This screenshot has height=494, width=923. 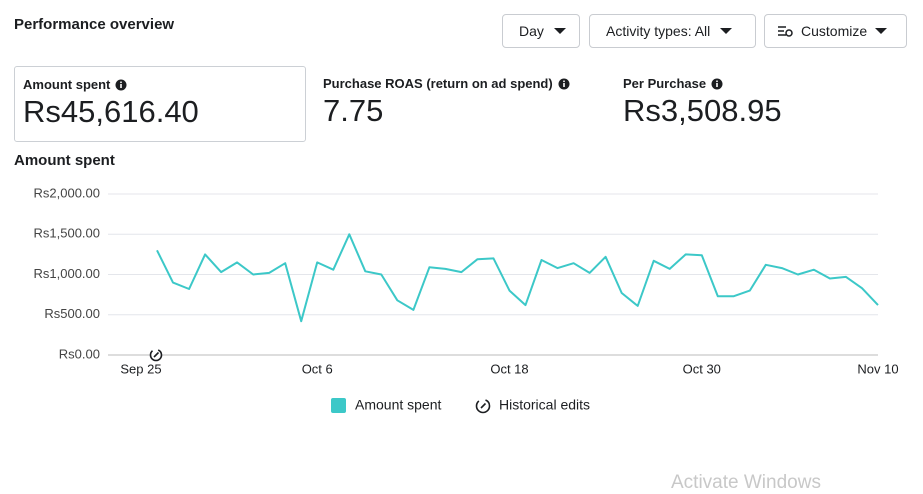 I want to click on x-tick-label: Nov 10, so click(x=877, y=368).